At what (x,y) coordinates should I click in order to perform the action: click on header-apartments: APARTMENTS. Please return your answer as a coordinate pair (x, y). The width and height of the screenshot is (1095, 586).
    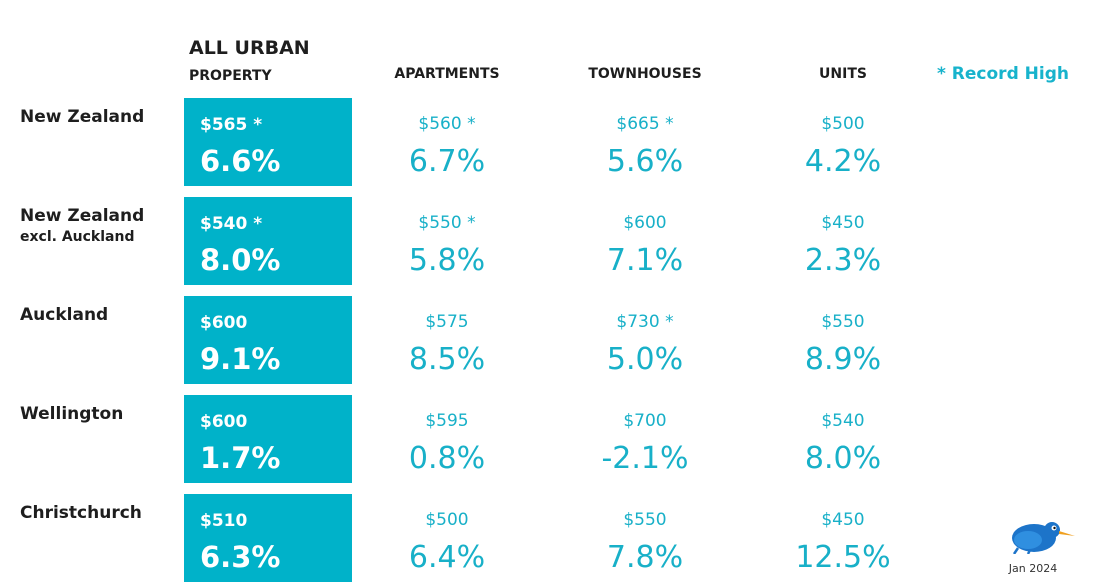
    Looking at the image, I should click on (447, 74).